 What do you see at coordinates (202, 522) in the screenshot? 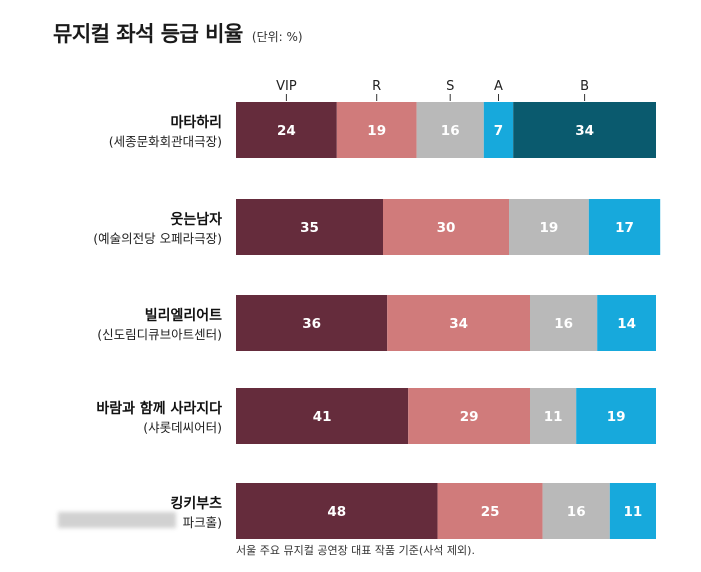
I see `row-venue: 파크홀)` at bounding box center [202, 522].